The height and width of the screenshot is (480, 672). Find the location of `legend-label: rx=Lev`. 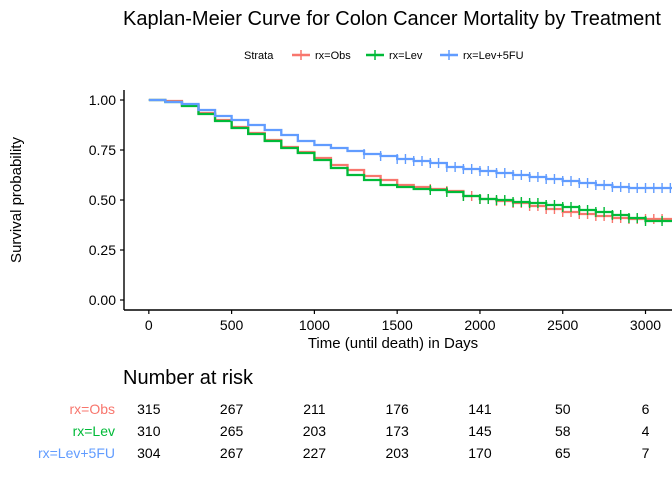

legend-label: rx=Lev is located at coordinates (406, 56).